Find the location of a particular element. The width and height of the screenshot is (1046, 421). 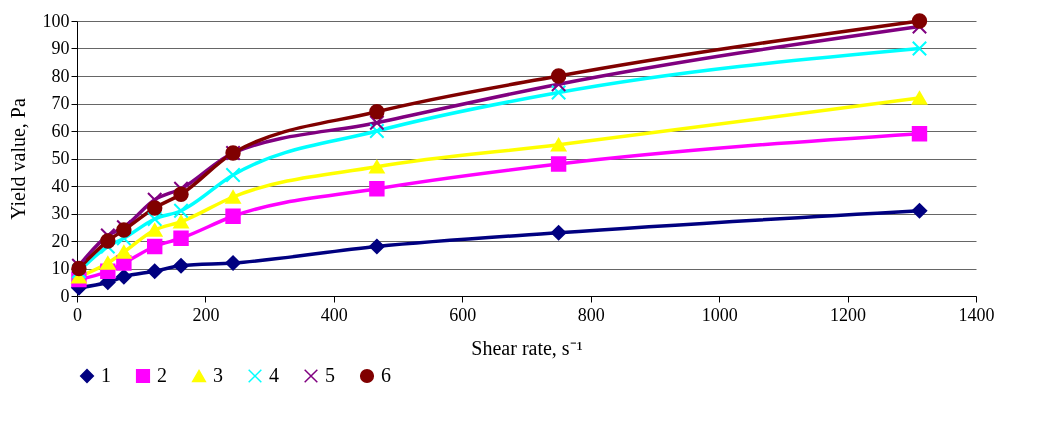

x-axis-title: Shear rate, s⁻¹ is located at coordinates (527, 347).